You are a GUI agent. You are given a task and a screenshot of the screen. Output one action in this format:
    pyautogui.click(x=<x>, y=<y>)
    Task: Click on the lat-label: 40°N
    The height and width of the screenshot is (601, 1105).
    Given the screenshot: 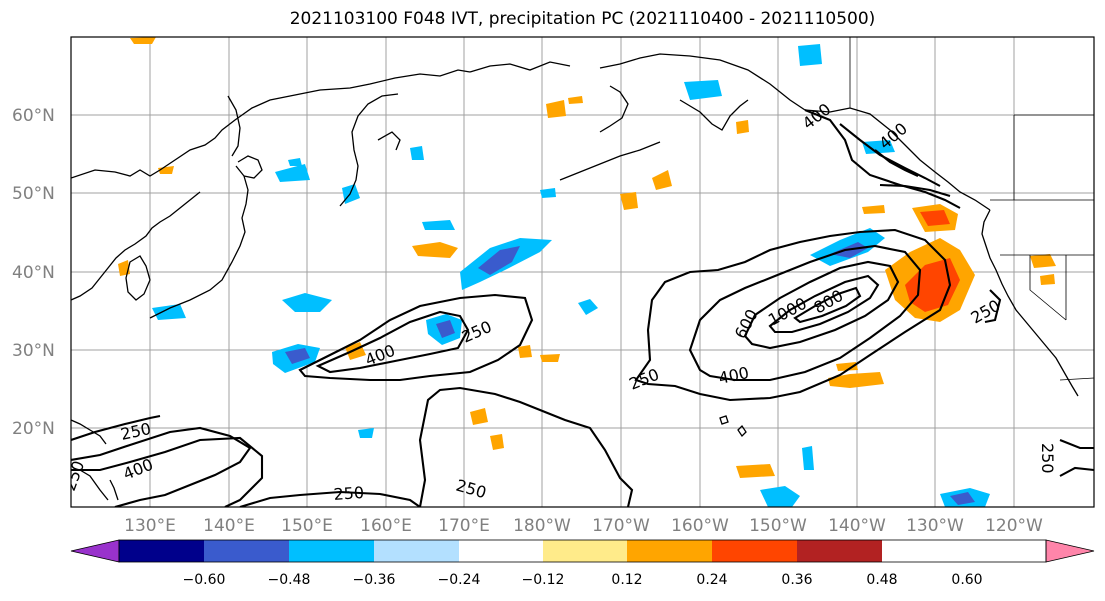 What is the action you would take?
    pyautogui.click(x=33, y=273)
    